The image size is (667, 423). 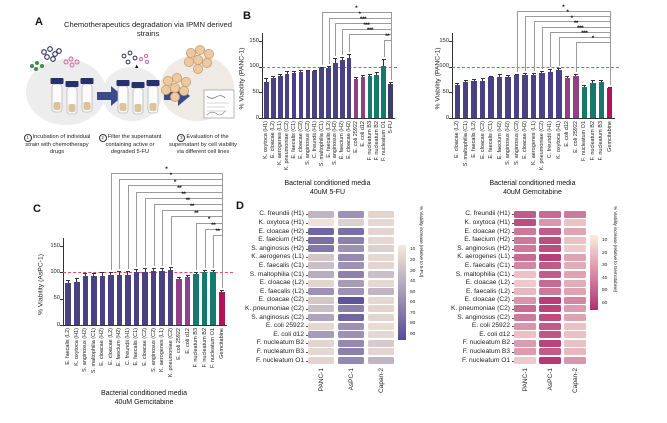 I want to click on x-tick-label: F. nucleatum B3, so click(x=601, y=141).